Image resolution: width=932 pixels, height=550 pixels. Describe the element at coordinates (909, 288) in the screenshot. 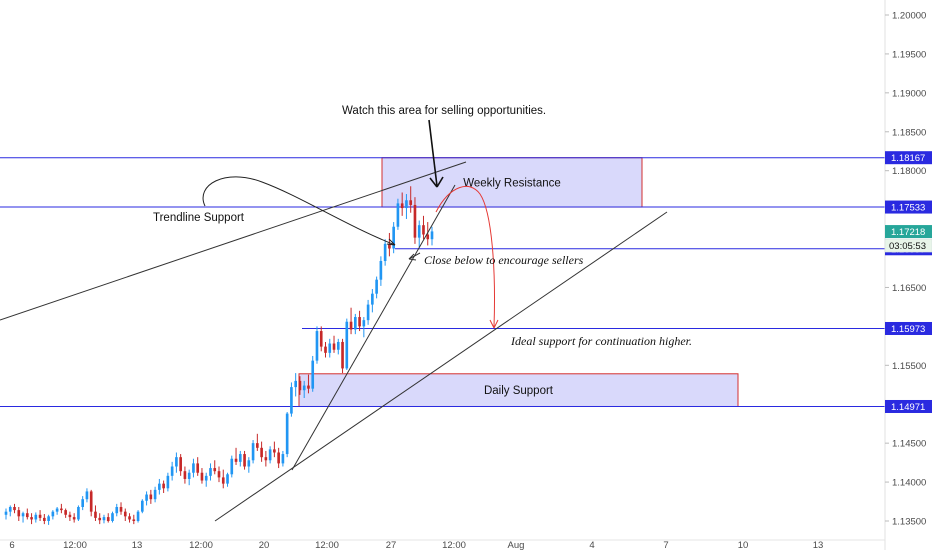

I see `price-tick-label: 1.16500` at that location.